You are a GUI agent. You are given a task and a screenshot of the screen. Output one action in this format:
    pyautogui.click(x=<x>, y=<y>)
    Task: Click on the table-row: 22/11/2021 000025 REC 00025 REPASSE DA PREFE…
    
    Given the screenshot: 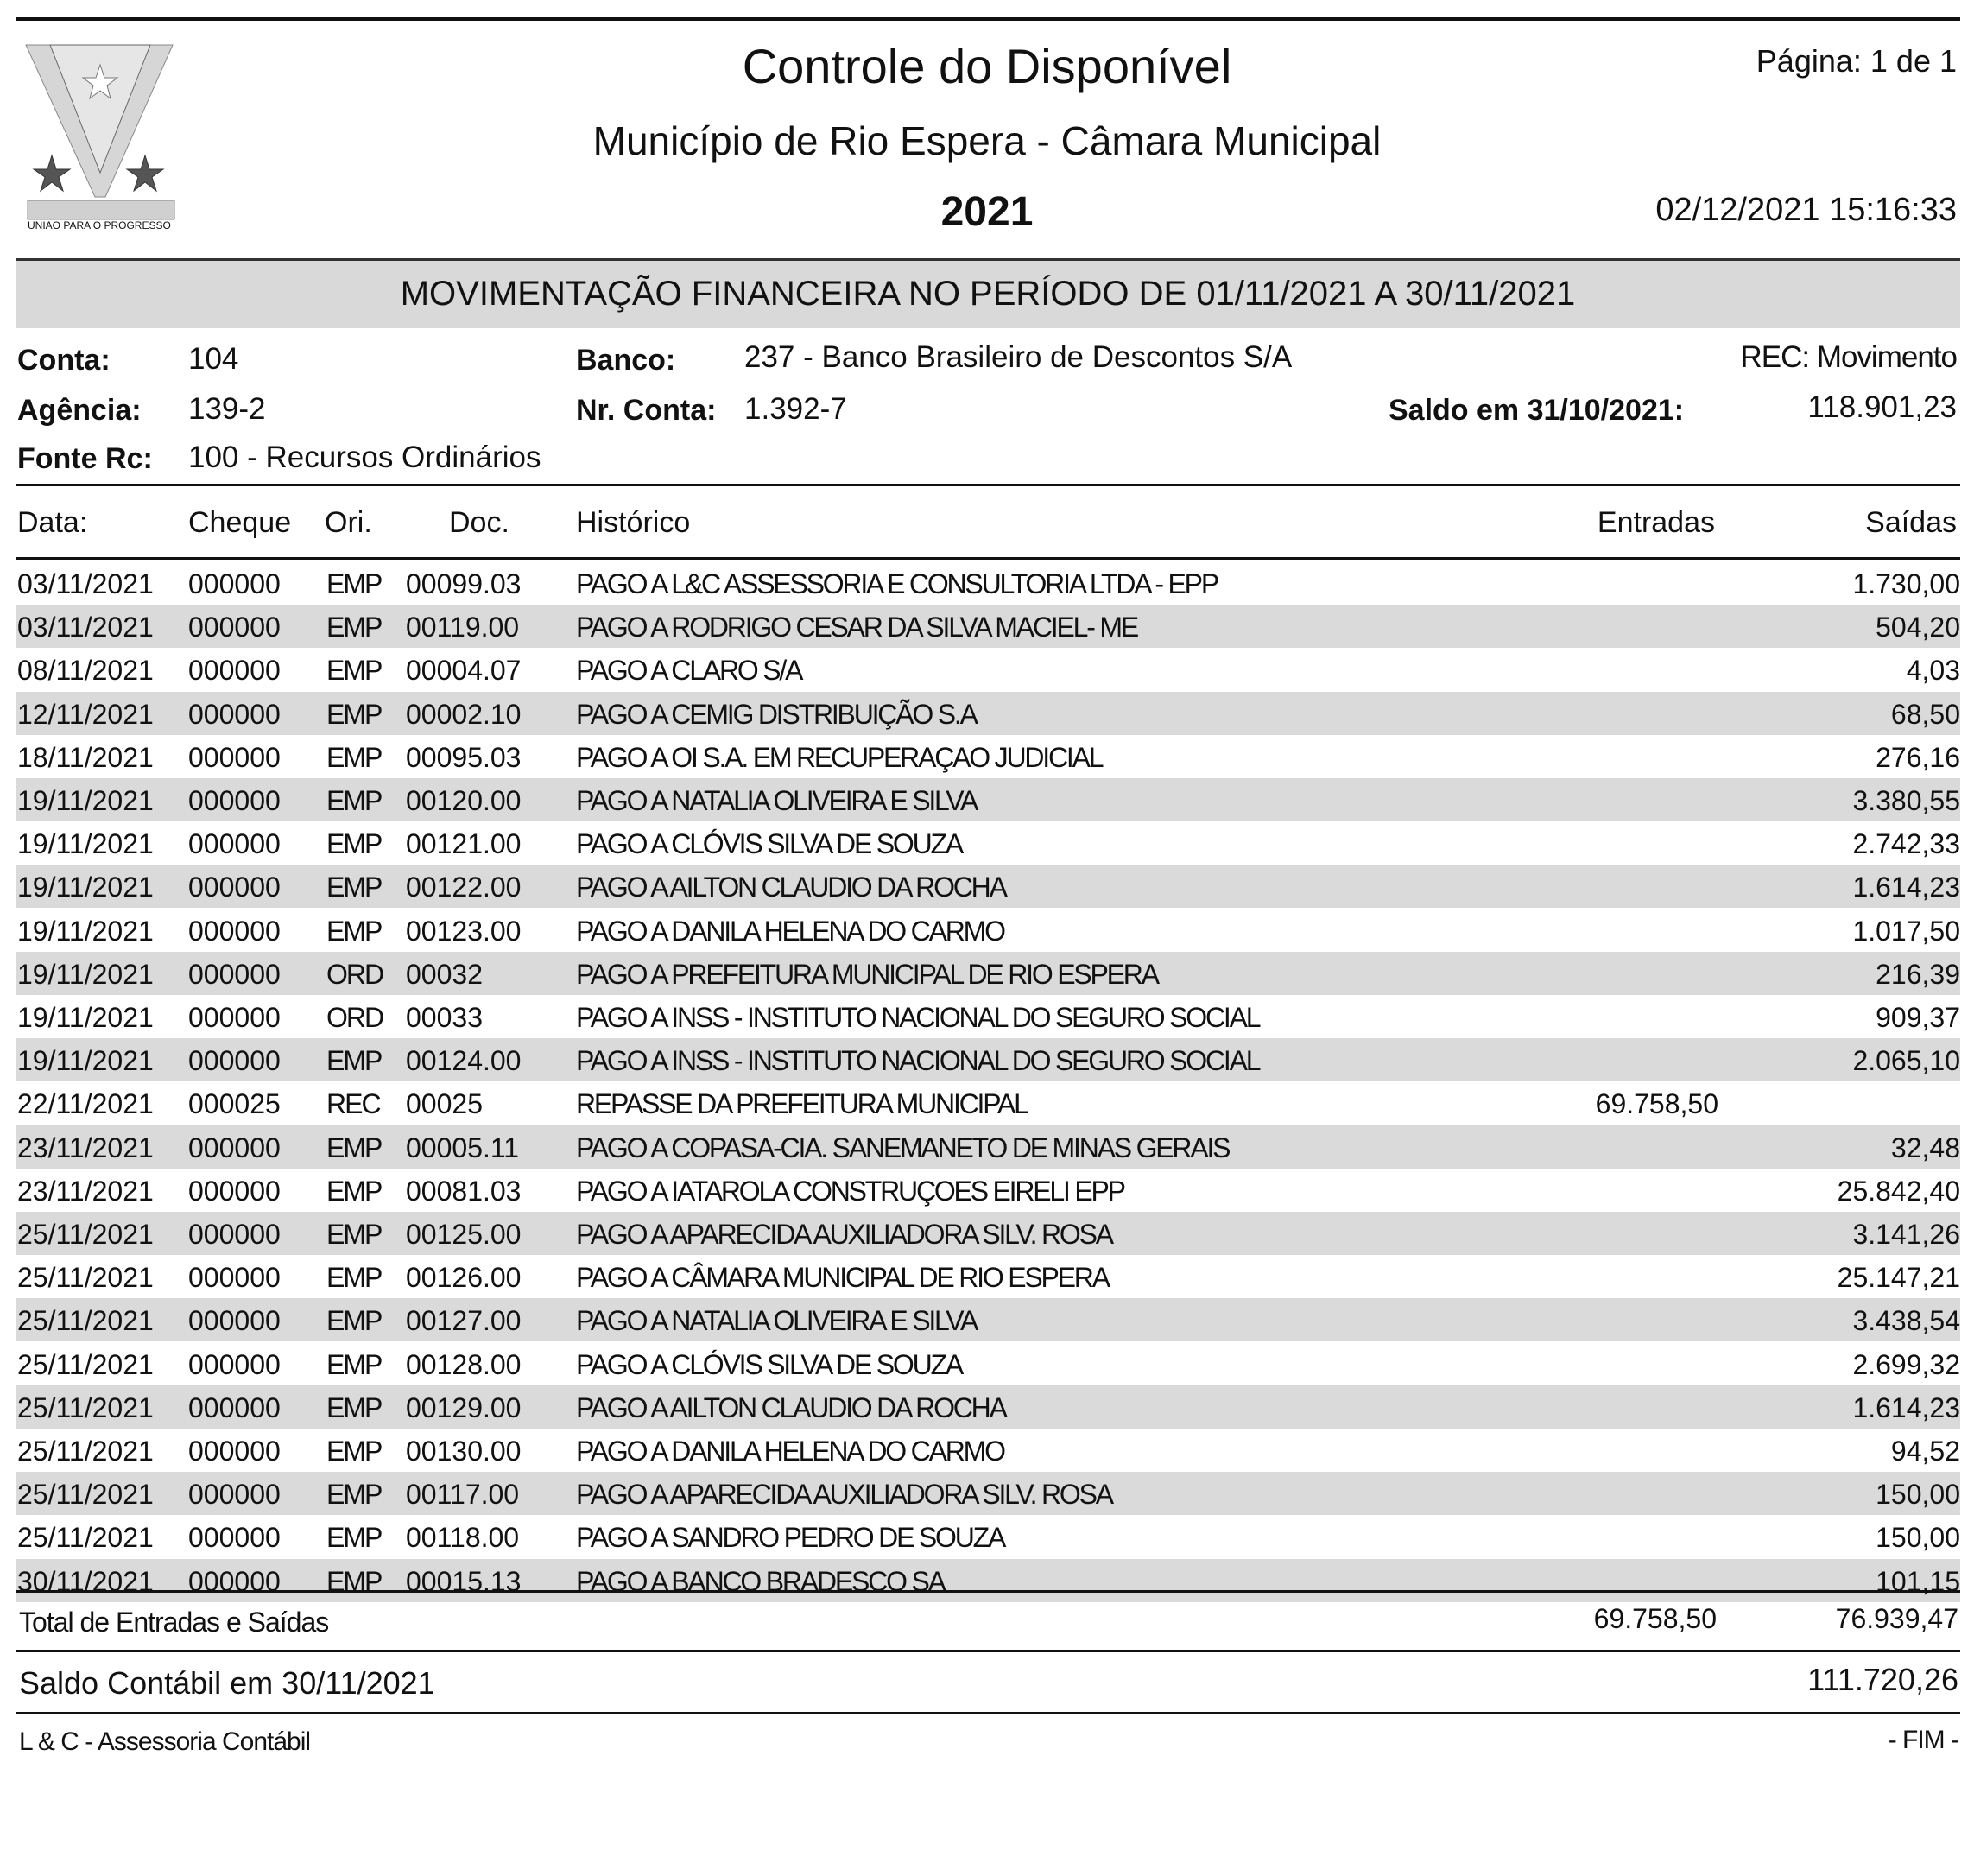 What is the action you would take?
    pyautogui.click(x=988, y=1103)
    